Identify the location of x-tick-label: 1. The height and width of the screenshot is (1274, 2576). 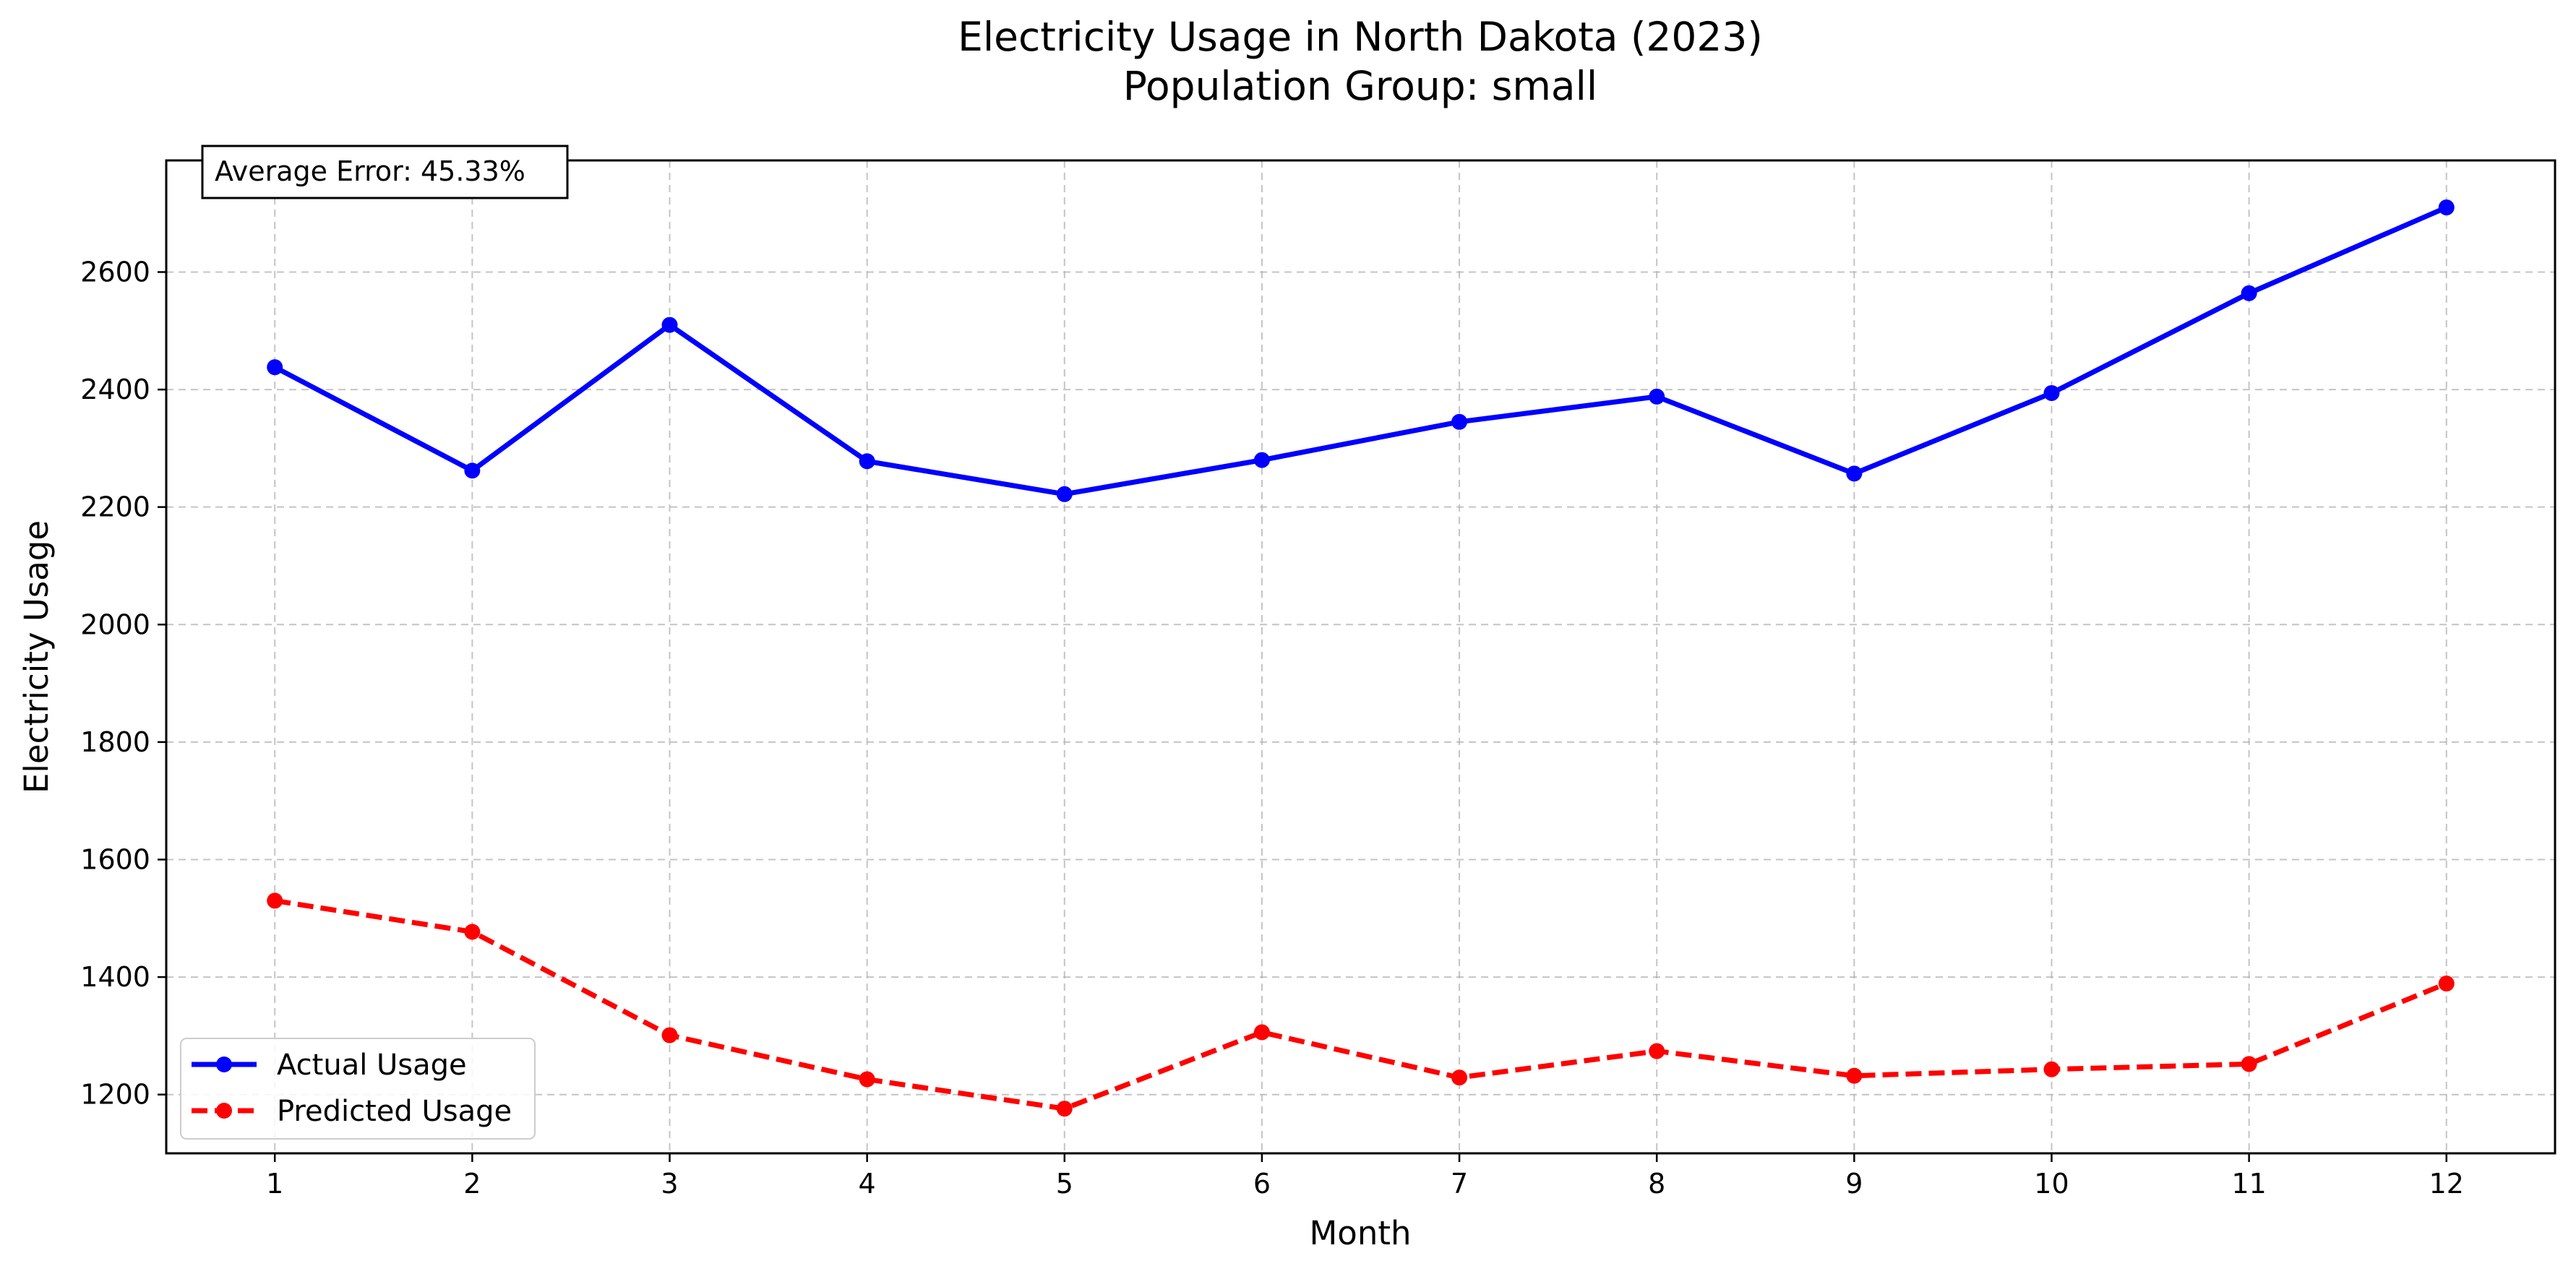
(275, 1184).